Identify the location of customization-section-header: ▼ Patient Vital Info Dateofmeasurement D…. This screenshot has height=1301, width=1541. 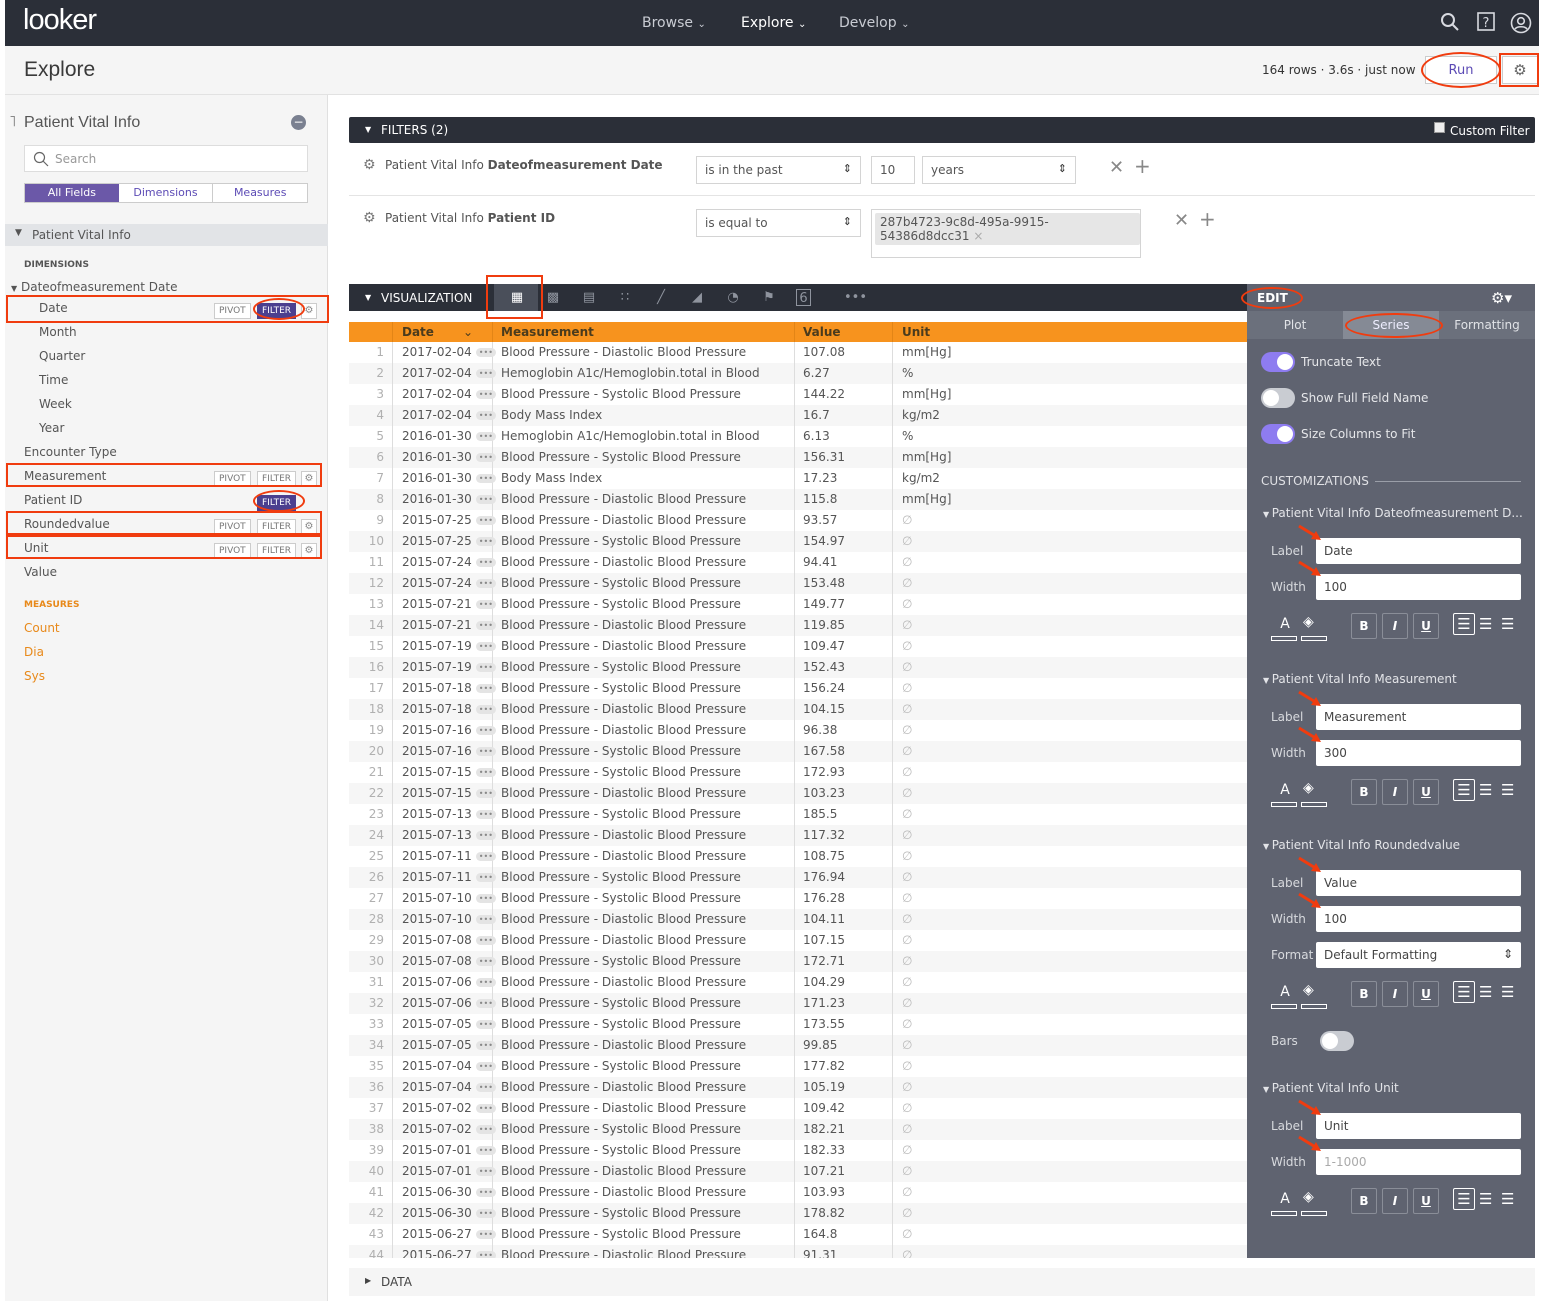
(1393, 513).